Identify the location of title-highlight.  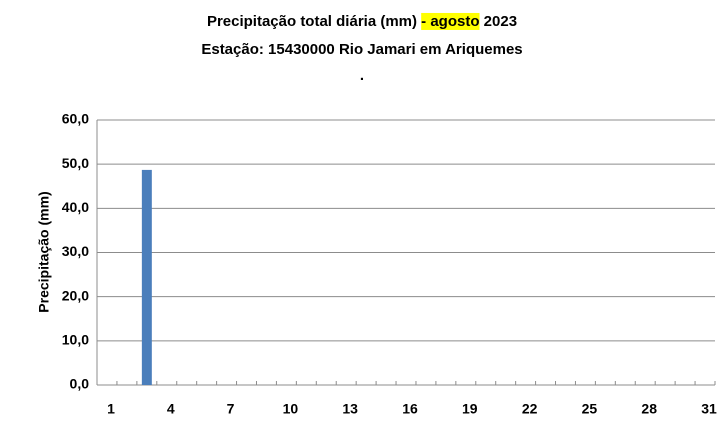
(450, 21).